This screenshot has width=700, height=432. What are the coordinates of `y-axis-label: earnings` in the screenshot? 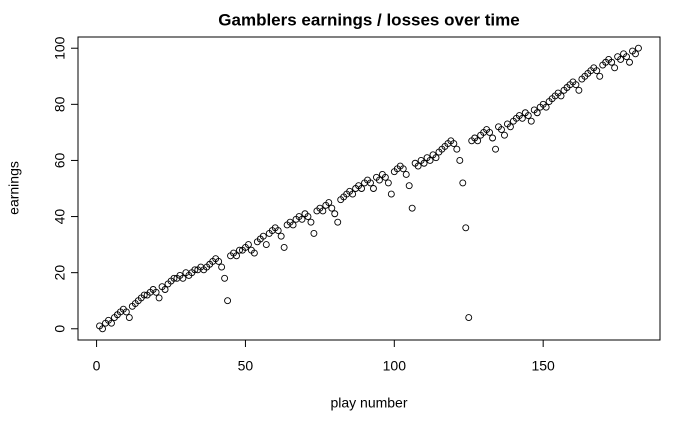 It's located at (14, 188).